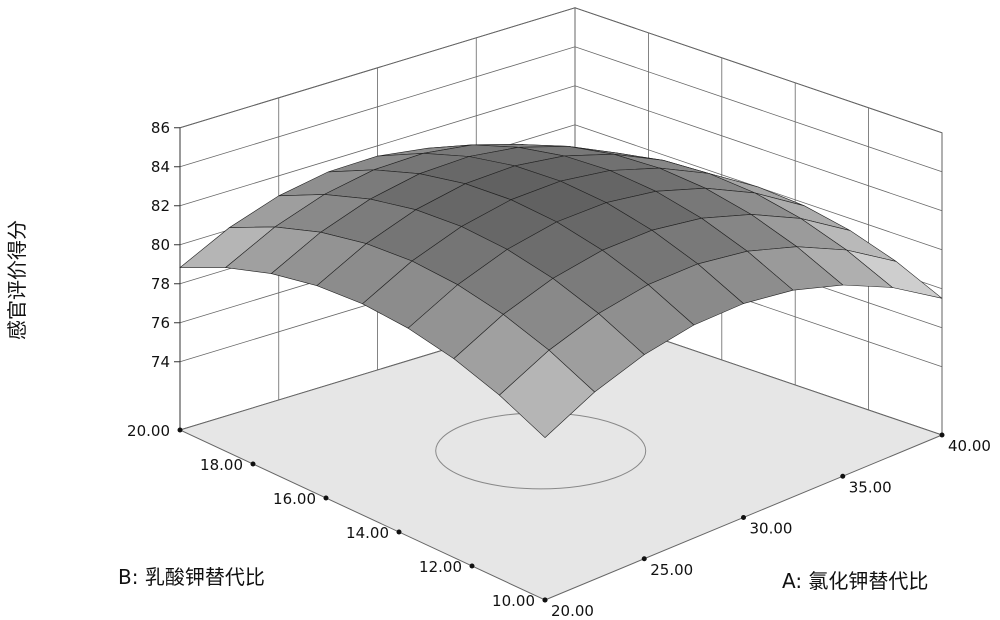 The image size is (1000, 620). Describe the element at coordinates (191, 577) in the screenshot. I see `y-axis-title: B: 乳酸钾替代比` at that location.